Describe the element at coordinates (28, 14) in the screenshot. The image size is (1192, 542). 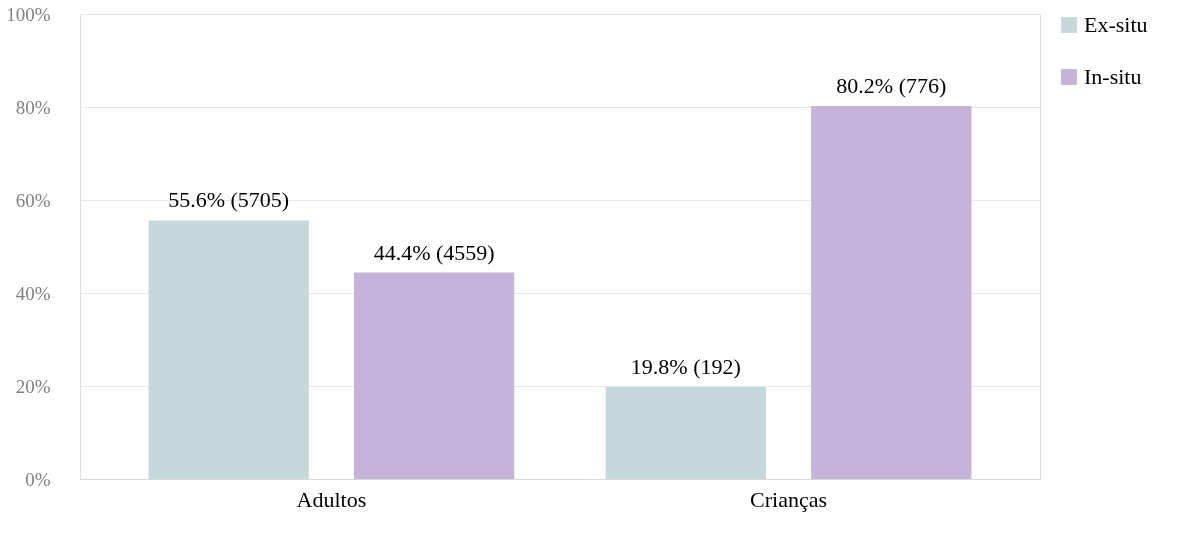
I see `y-tick-label: 100%` at that location.